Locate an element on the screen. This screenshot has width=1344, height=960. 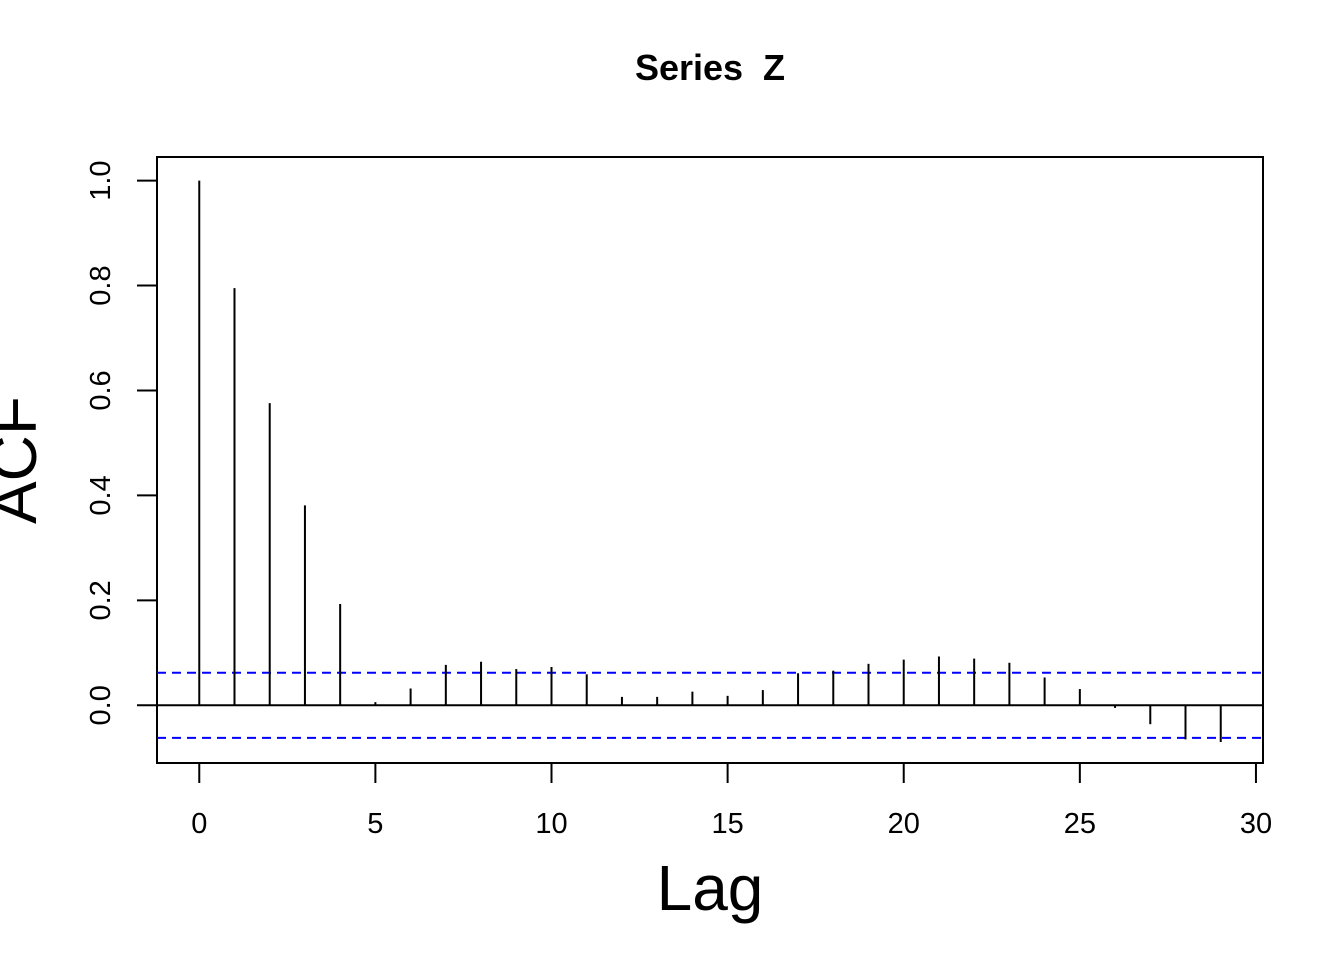
x-tick-label-5: 5 is located at coordinates (375, 824).